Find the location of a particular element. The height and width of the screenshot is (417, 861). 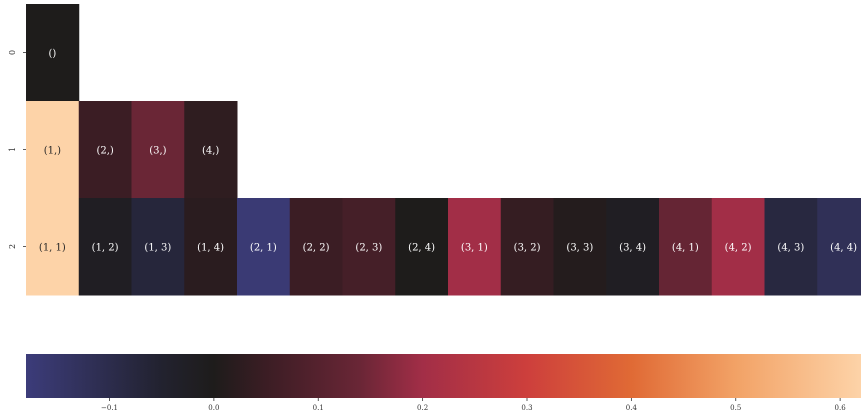

heatmap-cell-label: (2,) is located at coordinates (104, 151).